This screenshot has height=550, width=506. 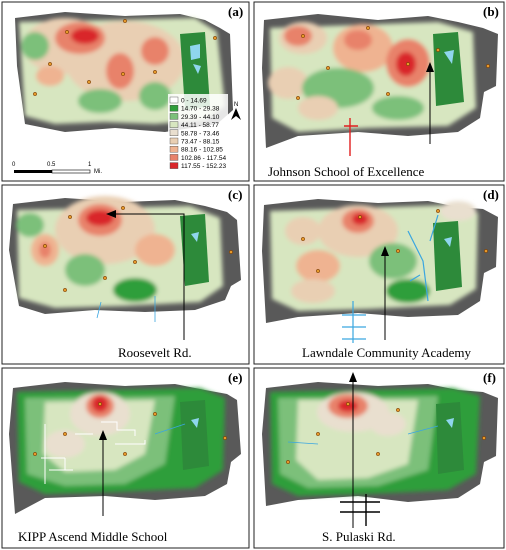 I want to click on panel-a-letter: (a), so click(x=235, y=11).